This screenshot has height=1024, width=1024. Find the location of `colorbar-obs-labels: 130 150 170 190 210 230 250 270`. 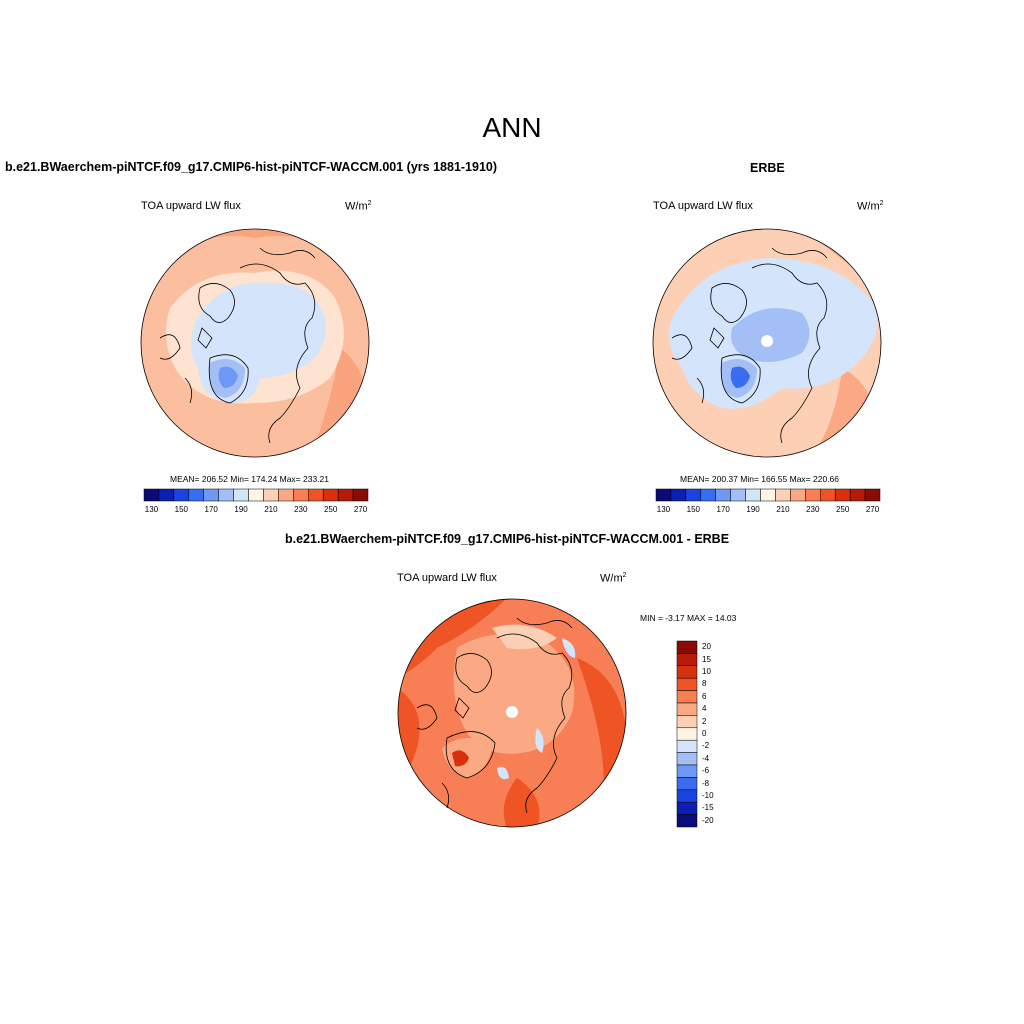

colorbar-obs-labels: 130 150 170 190 210 230 250 270 is located at coordinates (768, 511).